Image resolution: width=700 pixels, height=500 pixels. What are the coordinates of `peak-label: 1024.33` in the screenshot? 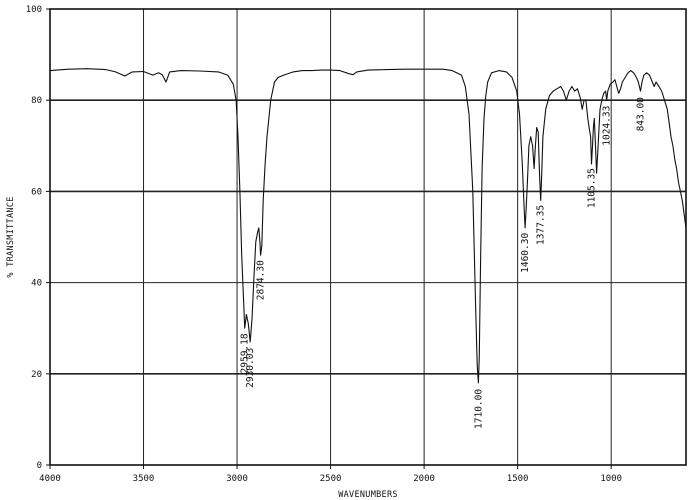 It's located at (607, 126).